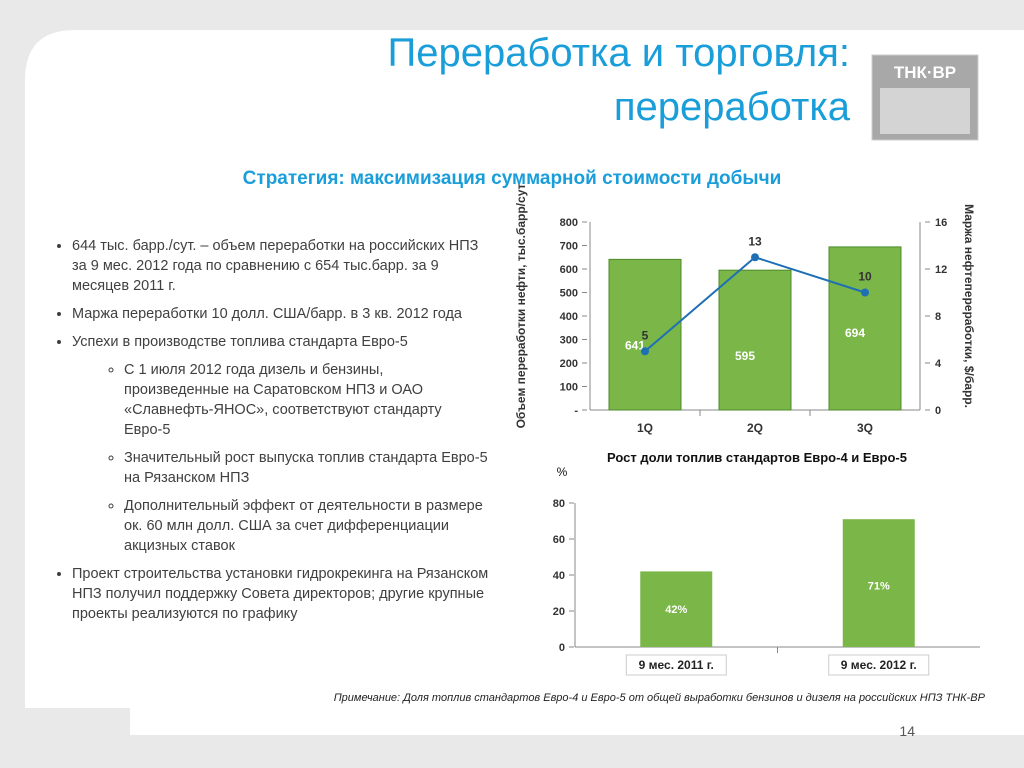 The width and height of the screenshot is (1024, 768). Describe the element at coordinates (855, 333) in the screenshot. I see `bar-label: 694` at that location.